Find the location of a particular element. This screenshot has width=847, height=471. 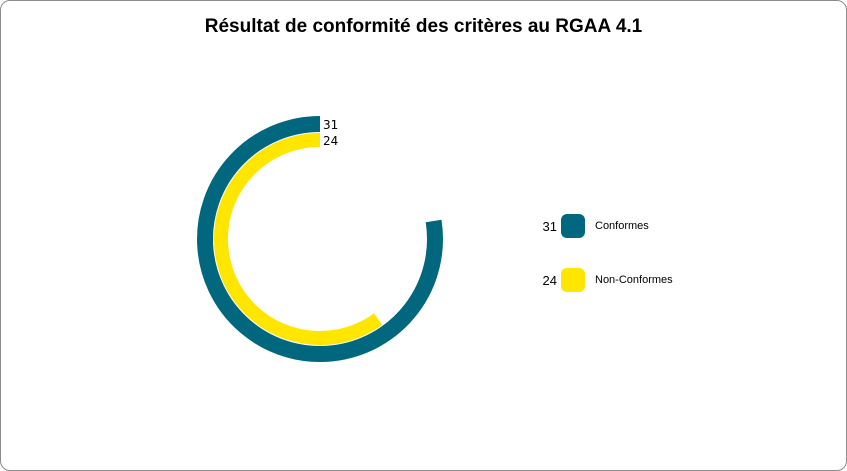

legend-swatch-non-conformes is located at coordinates (573, 280).